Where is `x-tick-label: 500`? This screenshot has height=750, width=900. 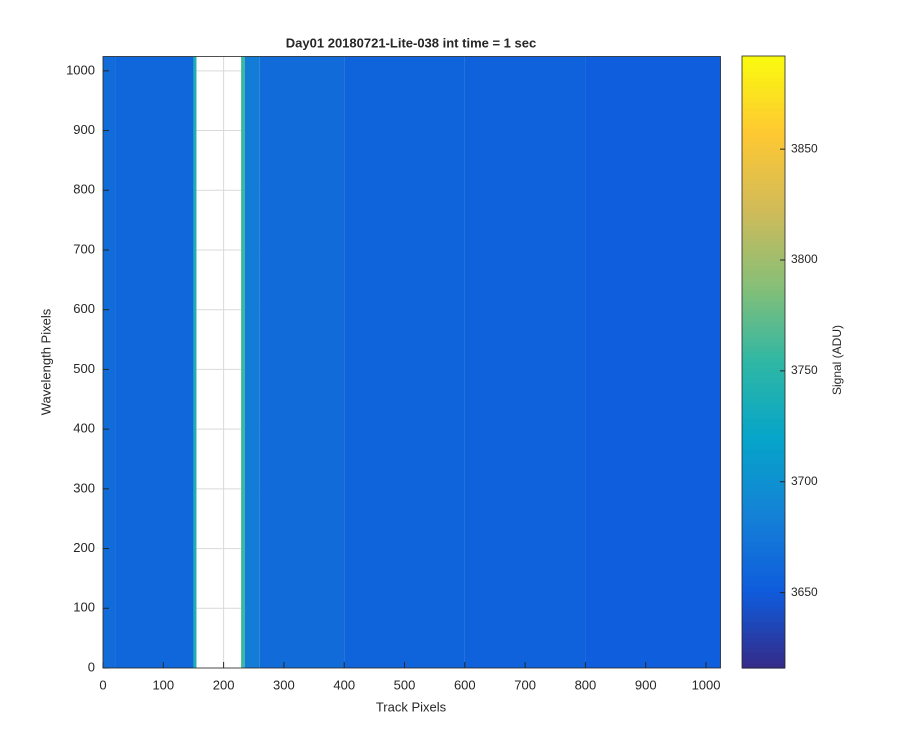 x-tick-label: 500 is located at coordinates (405, 684).